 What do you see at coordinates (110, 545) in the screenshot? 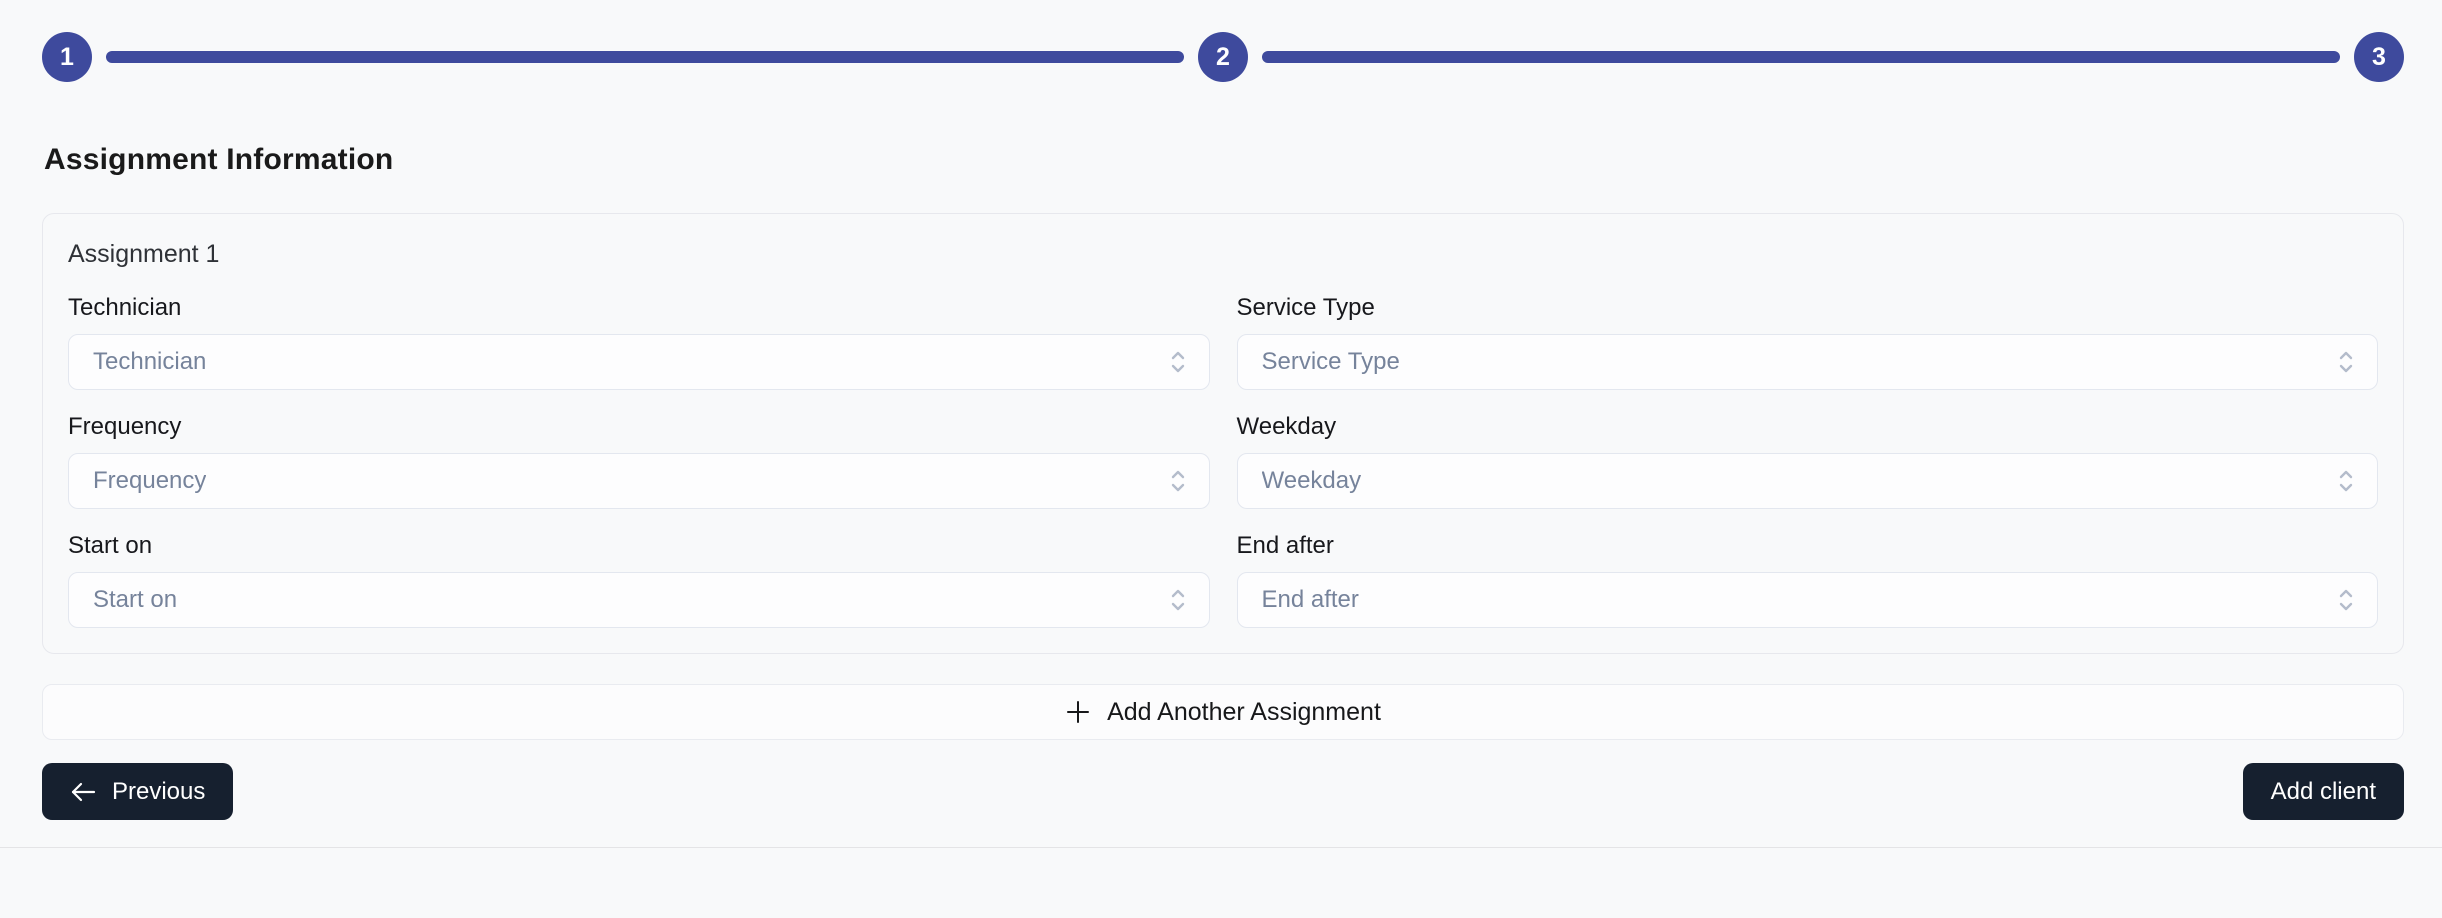
I see `start-on-label: Start on` at bounding box center [110, 545].